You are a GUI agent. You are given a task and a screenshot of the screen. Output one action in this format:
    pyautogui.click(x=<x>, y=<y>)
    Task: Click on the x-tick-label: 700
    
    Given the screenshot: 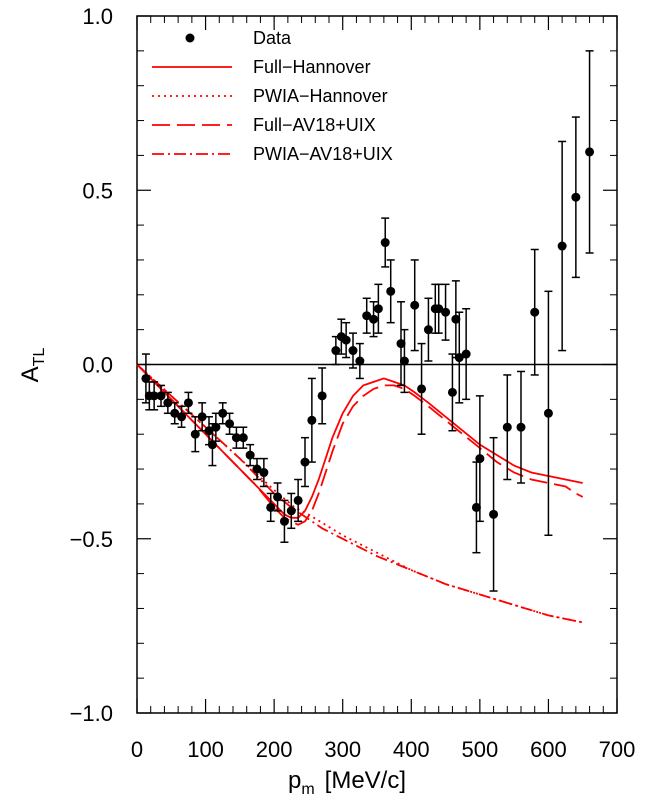 What is the action you would take?
    pyautogui.click(x=617, y=749)
    